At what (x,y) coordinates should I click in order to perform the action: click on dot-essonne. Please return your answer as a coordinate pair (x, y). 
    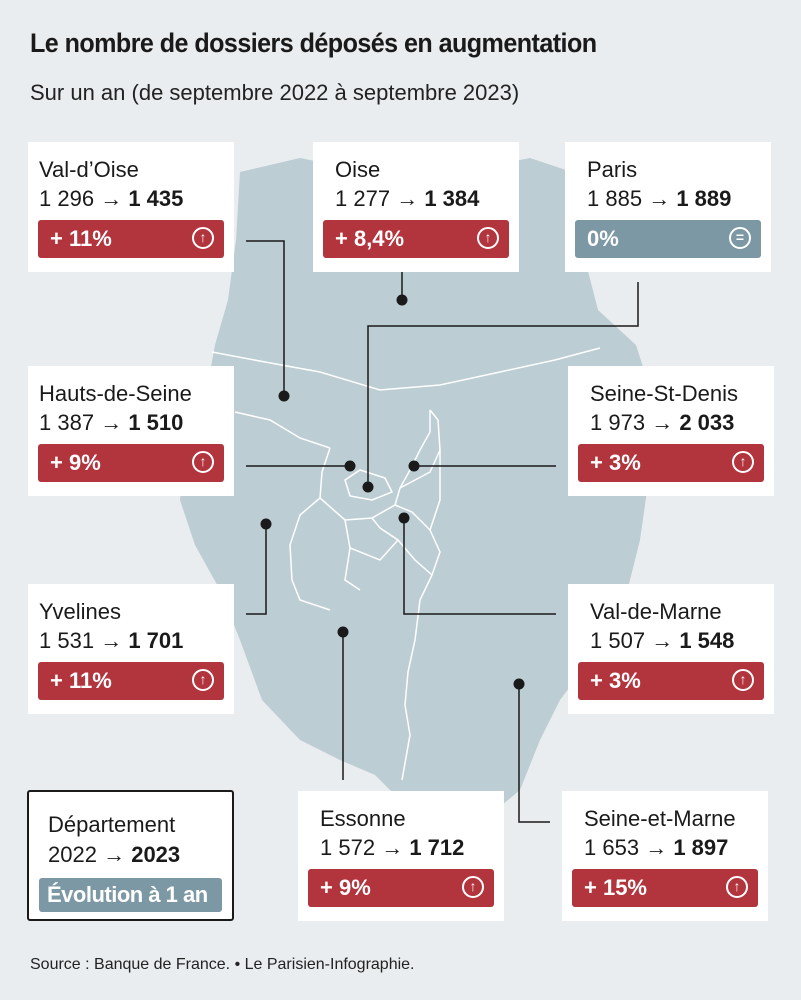
    Looking at the image, I should click on (343, 632).